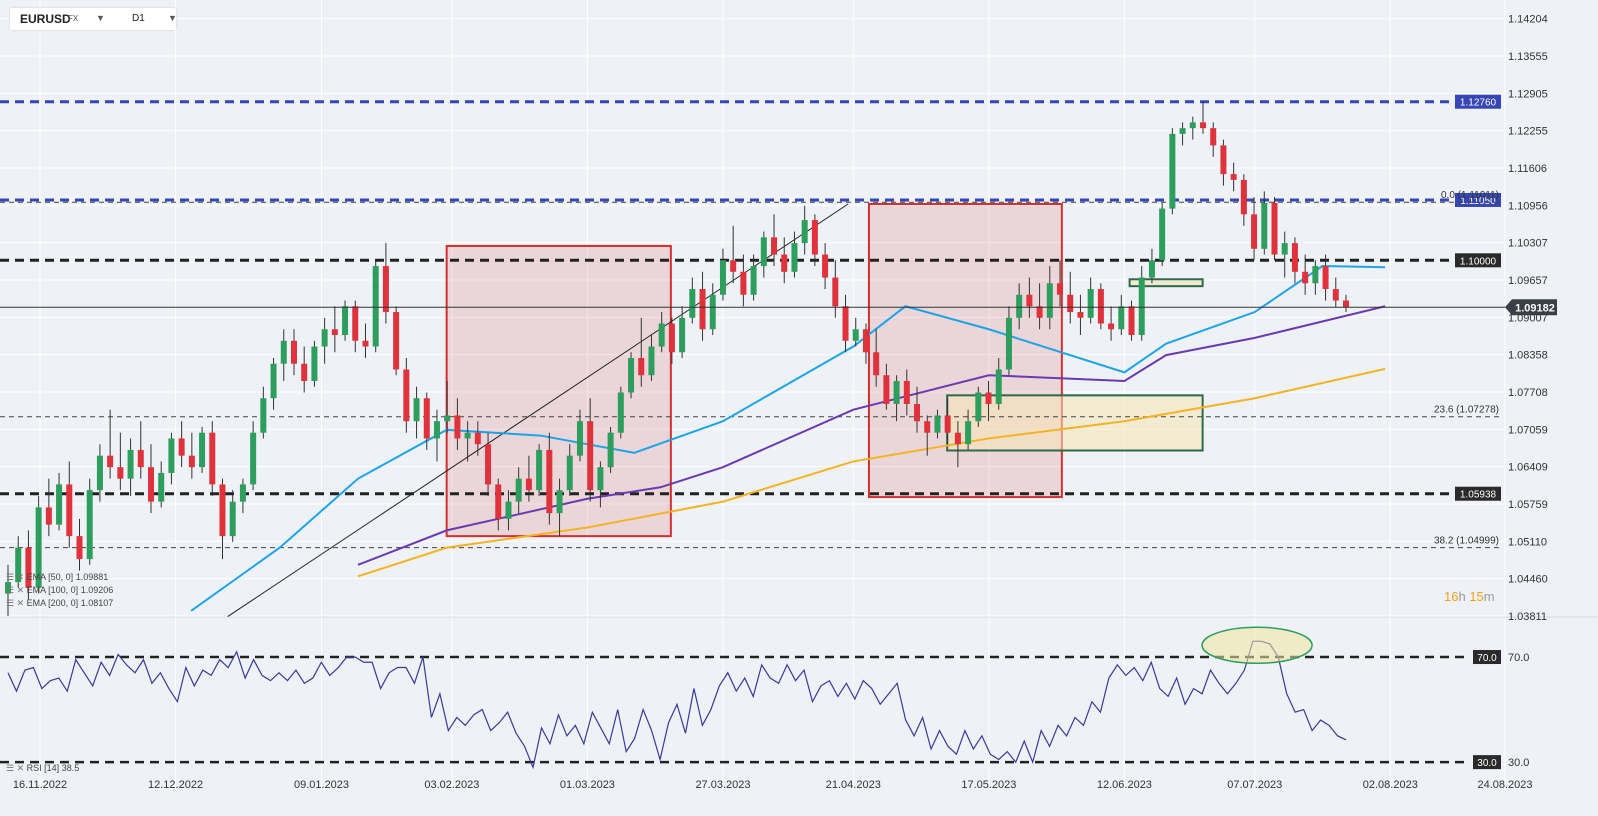 The image size is (1598, 816). I want to click on legend-params: [14], so click(52, 768).